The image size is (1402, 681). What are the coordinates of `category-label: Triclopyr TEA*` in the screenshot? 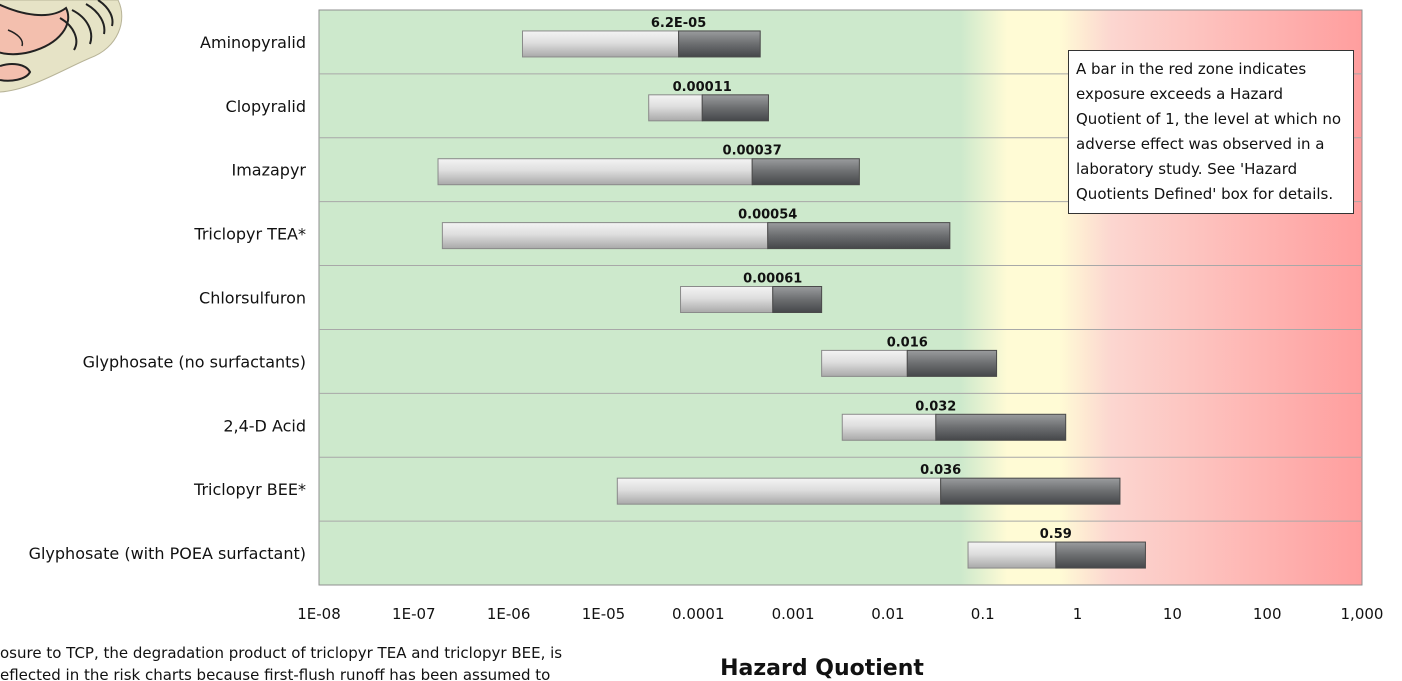 It's located at (249, 234).